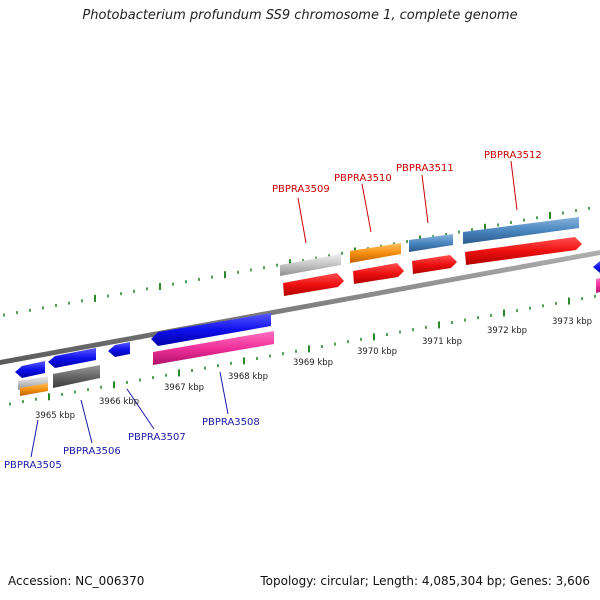  What do you see at coordinates (92, 451) in the screenshot?
I see `gene-label-pbpra3506: PBPRA3506` at bounding box center [92, 451].